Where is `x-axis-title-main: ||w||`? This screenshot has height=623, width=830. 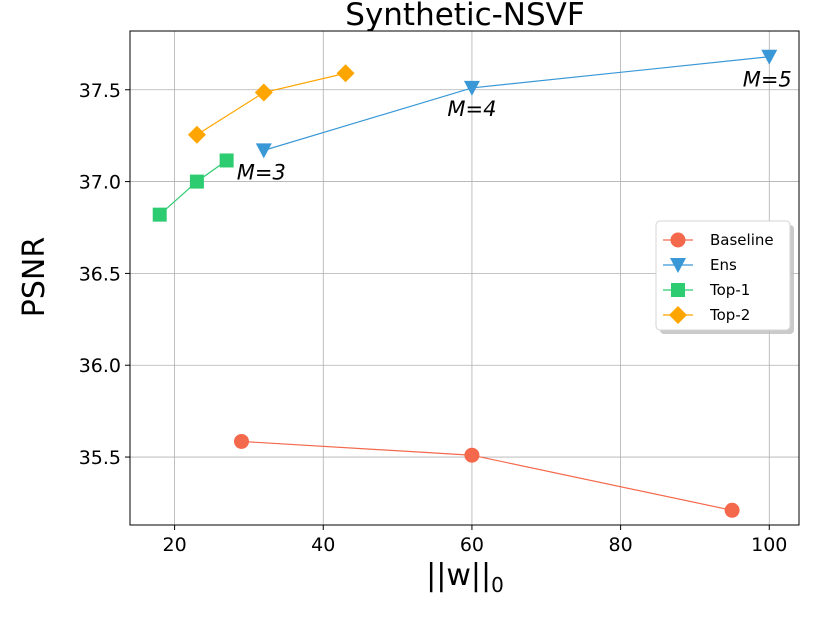 x-axis-title-main: ||w|| is located at coordinates (458, 575).